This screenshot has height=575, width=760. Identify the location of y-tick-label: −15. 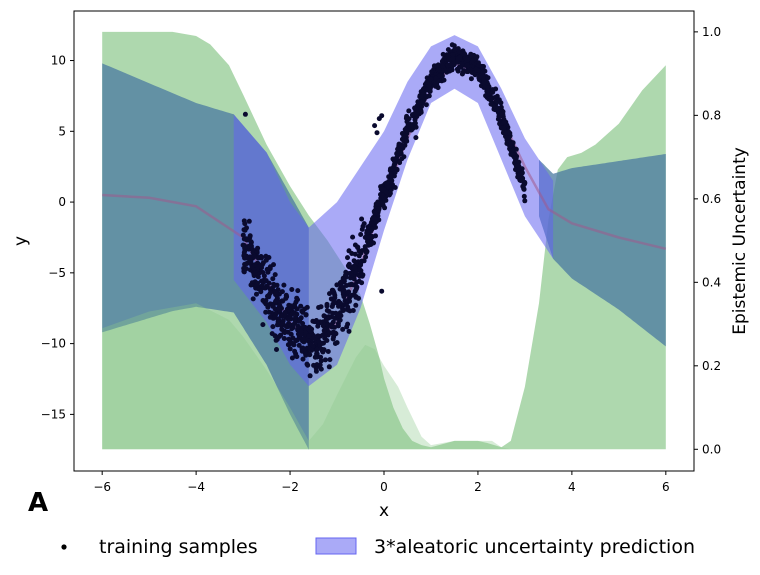
(53, 414).